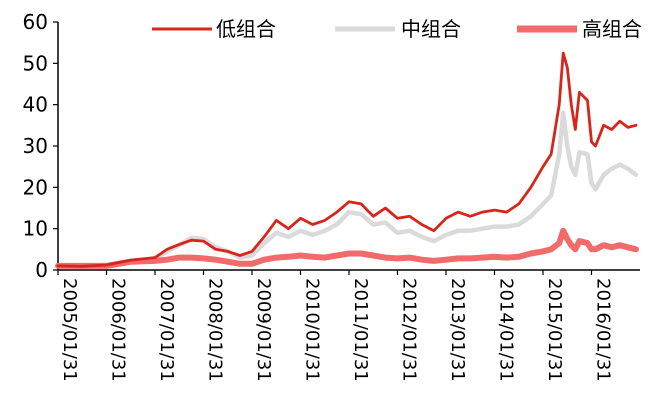 The image size is (657, 414). What do you see at coordinates (506, 330) in the screenshot?
I see `x-tick-label: 2014/01/31` at bounding box center [506, 330].